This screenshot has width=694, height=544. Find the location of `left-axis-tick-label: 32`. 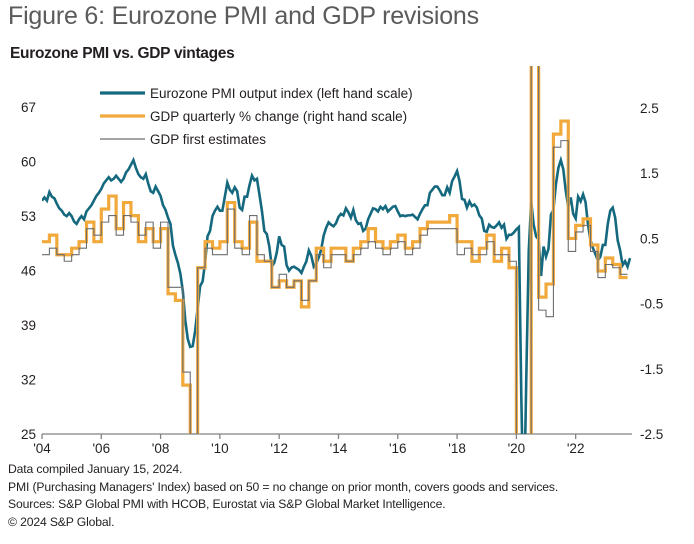

left-axis-tick-label: 32 is located at coordinates (28, 380).